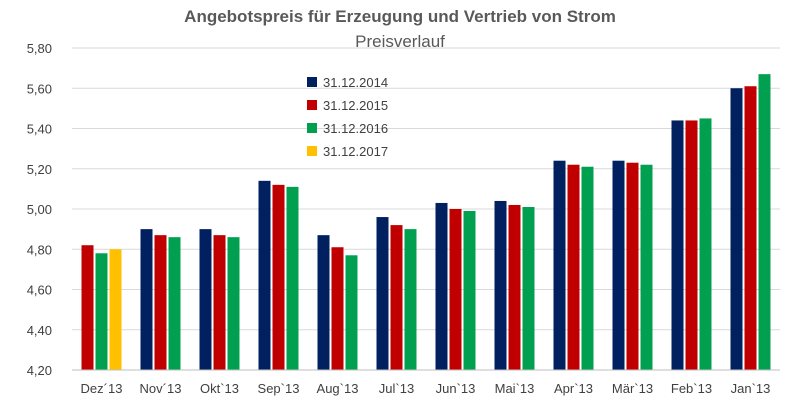 The height and width of the screenshot is (404, 800). Describe the element at coordinates (39, 48) in the screenshot. I see `y-tick-label: 5,80` at that location.